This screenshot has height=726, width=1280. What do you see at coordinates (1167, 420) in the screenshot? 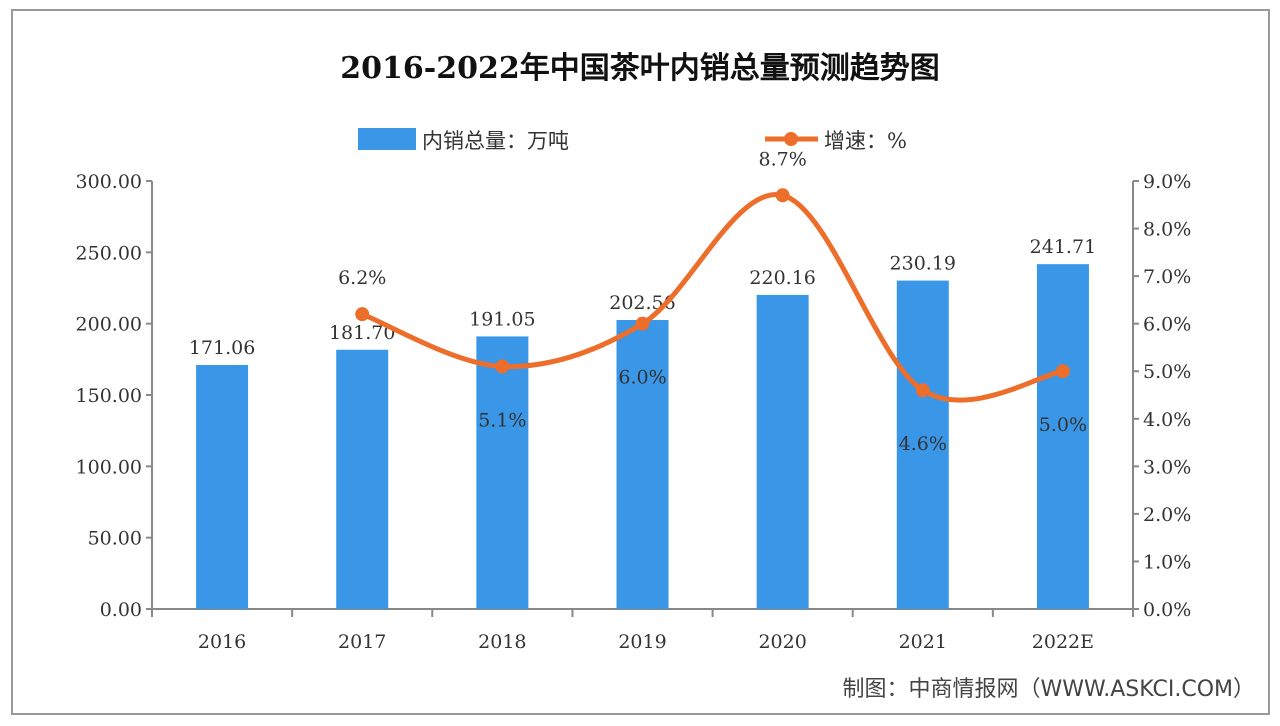
I see `y-right-tick-label: 4.0%` at bounding box center [1167, 420].